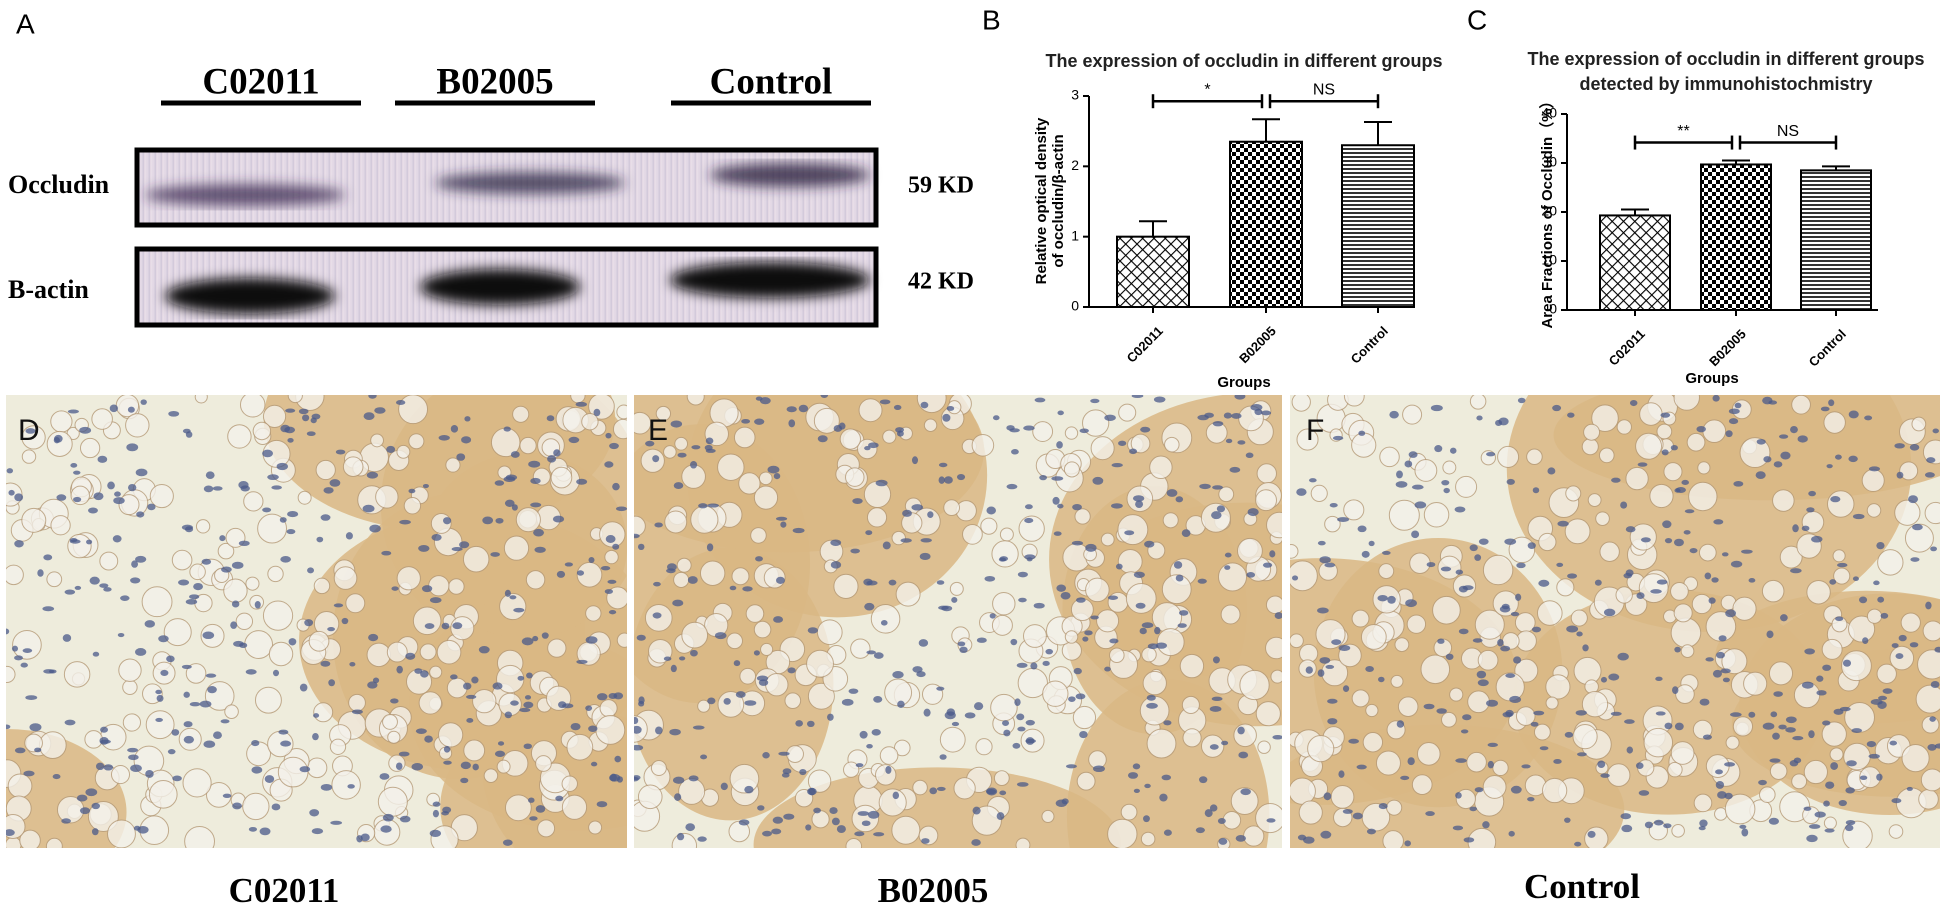  Describe the element at coordinates (1075, 95) in the screenshot. I see `y-tick-label: 3` at that location.